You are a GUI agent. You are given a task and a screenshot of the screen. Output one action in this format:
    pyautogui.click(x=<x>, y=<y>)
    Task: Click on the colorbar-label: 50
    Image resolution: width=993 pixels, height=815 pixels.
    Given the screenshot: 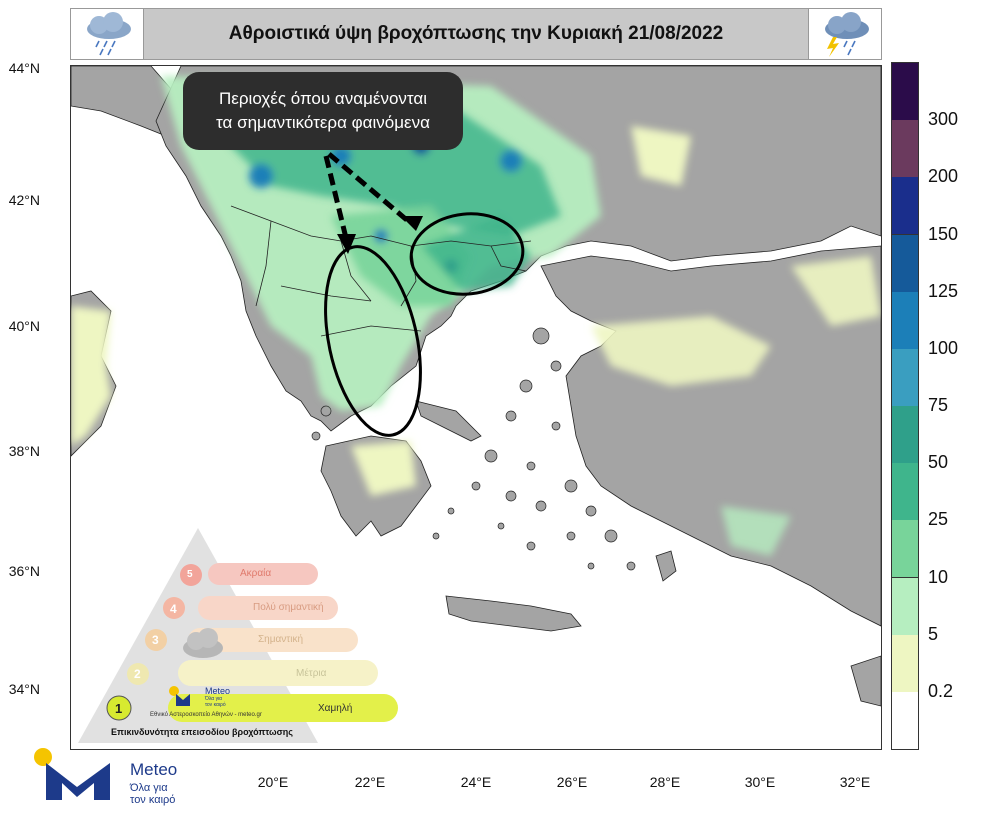 What is the action you would take?
    pyautogui.click(x=938, y=462)
    